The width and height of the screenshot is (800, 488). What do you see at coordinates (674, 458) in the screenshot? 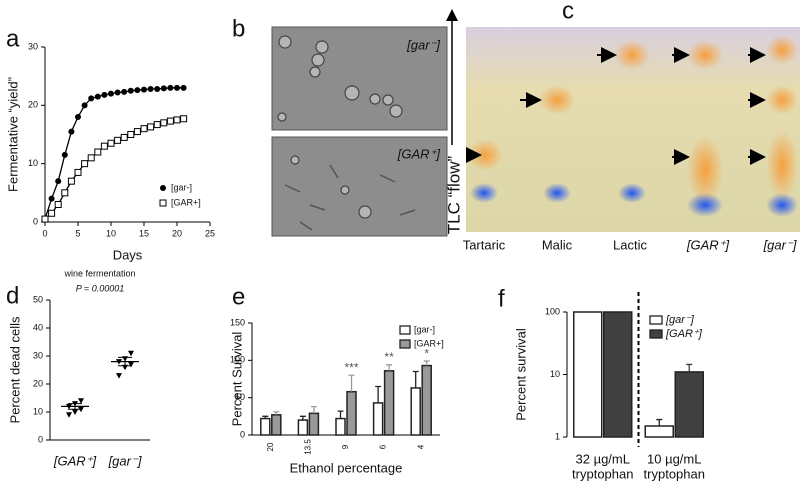
I see `x-tick-label: 10 µg/mL` at bounding box center [674, 458].